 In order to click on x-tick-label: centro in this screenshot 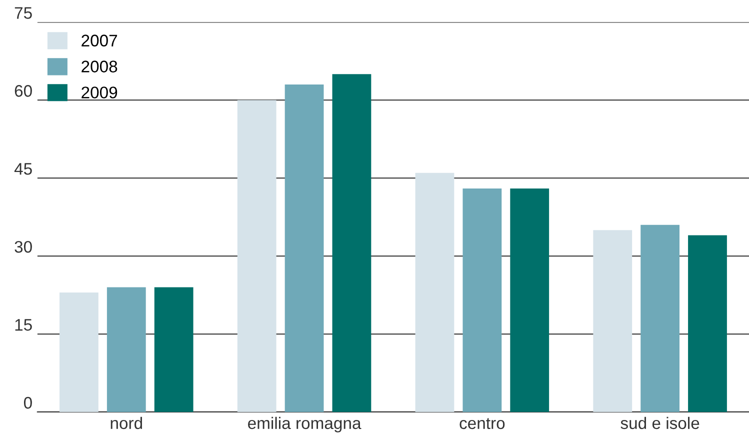, I will do `click(482, 424)`.